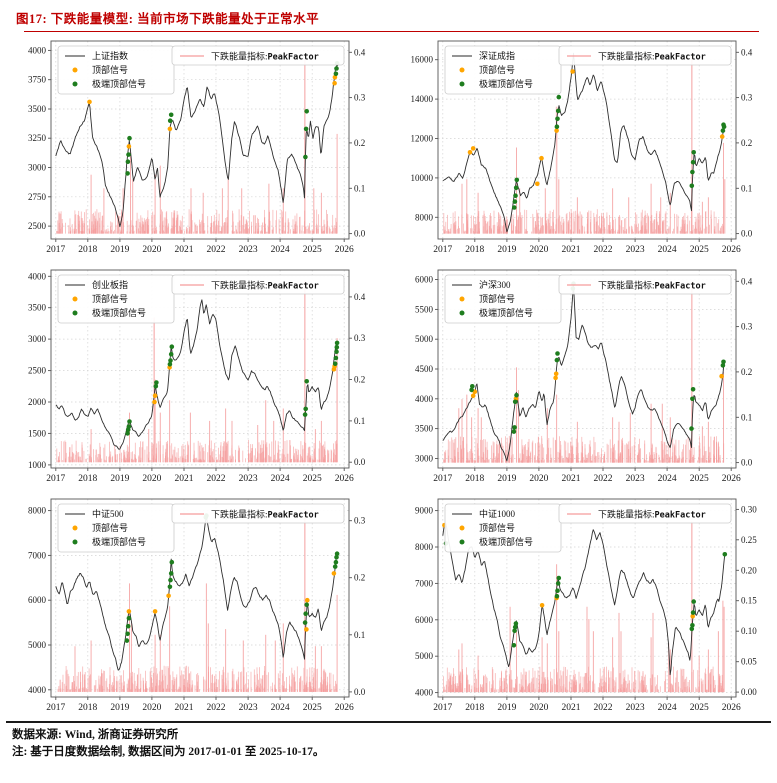 This screenshot has height=783, width=777. I want to click on svg-text: 0.00, so click(749, 692).